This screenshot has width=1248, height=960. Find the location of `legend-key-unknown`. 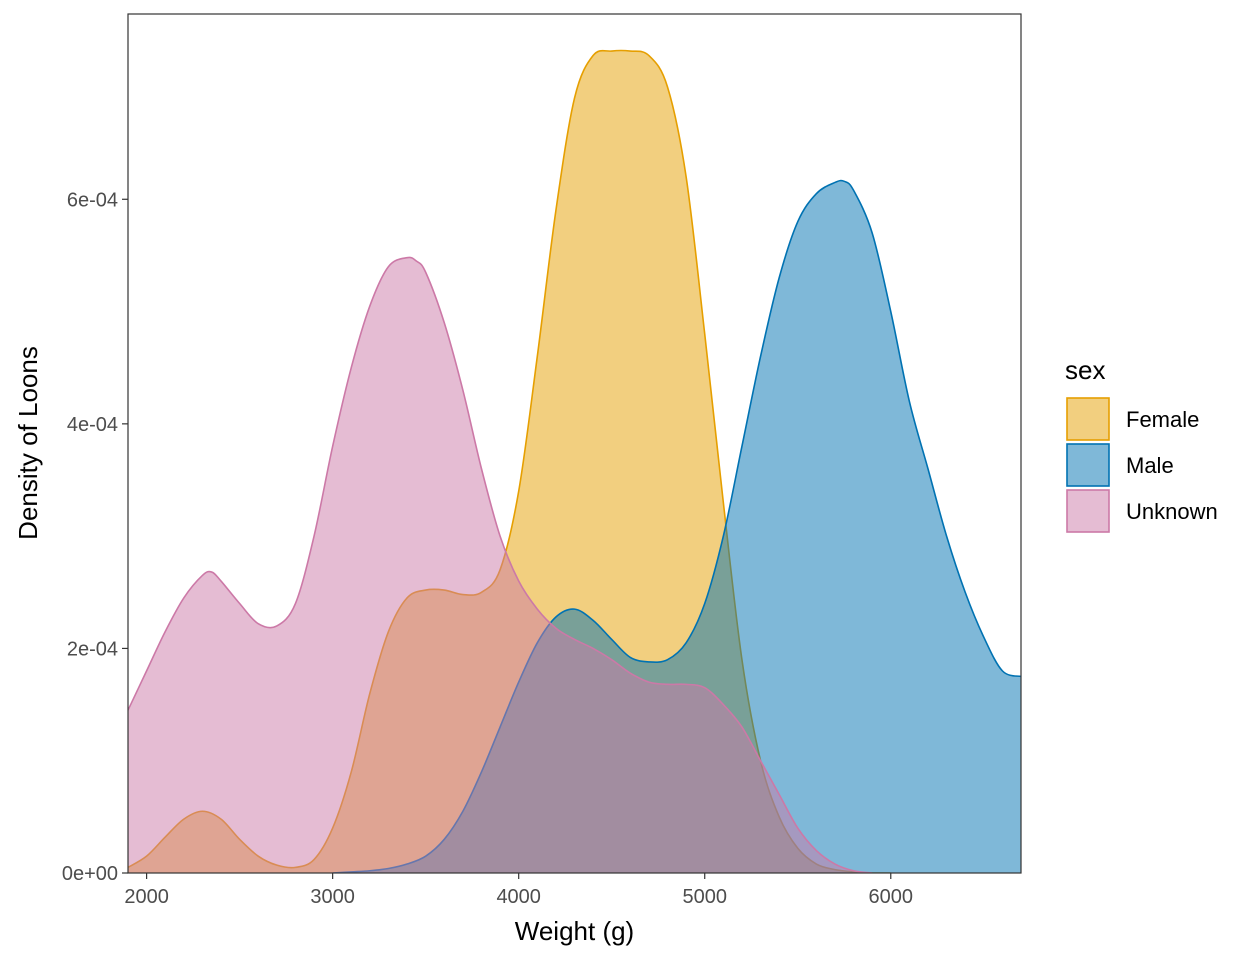

legend-key-unknown is located at coordinates (1088, 511).